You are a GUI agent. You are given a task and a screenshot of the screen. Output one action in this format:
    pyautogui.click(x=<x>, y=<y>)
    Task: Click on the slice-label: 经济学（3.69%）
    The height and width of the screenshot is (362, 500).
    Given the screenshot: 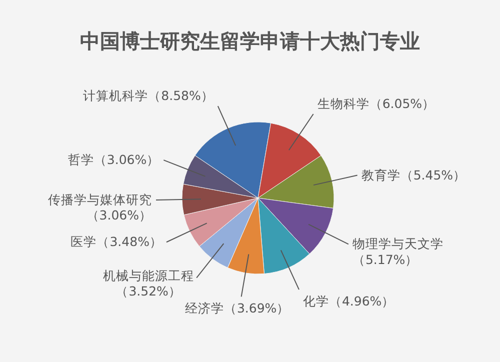 What is the action you would take?
    pyautogui.click(x=237, y=308)
    